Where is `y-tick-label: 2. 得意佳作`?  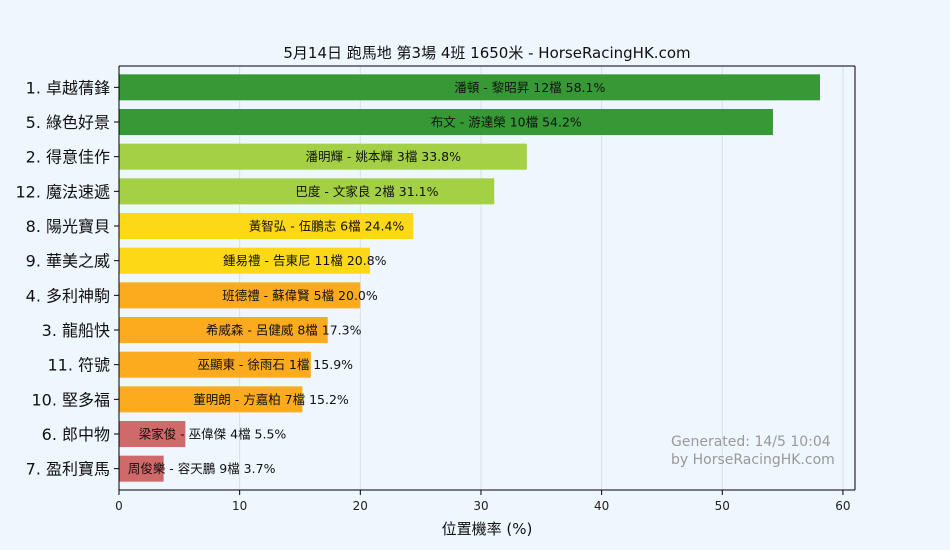 y-tick-label: 2. 得意佳作 is located at coordinates (68, 157).